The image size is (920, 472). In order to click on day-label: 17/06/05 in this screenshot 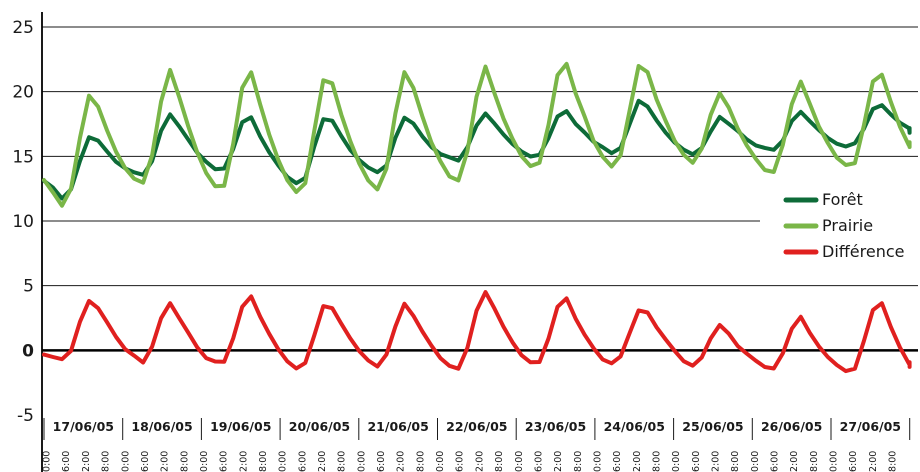, I will do `click(83, 426)`.